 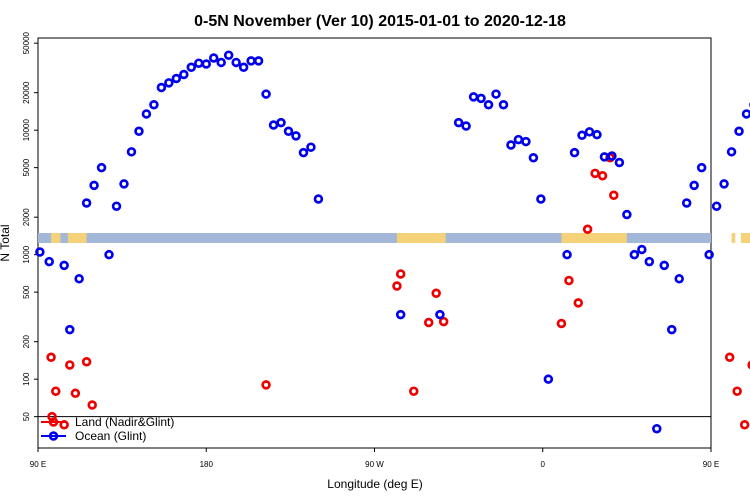 What do you see at coordinates (53, 436) in the screenshot?
I see `legend-ocean-marker` at bounding box center [53, 436].